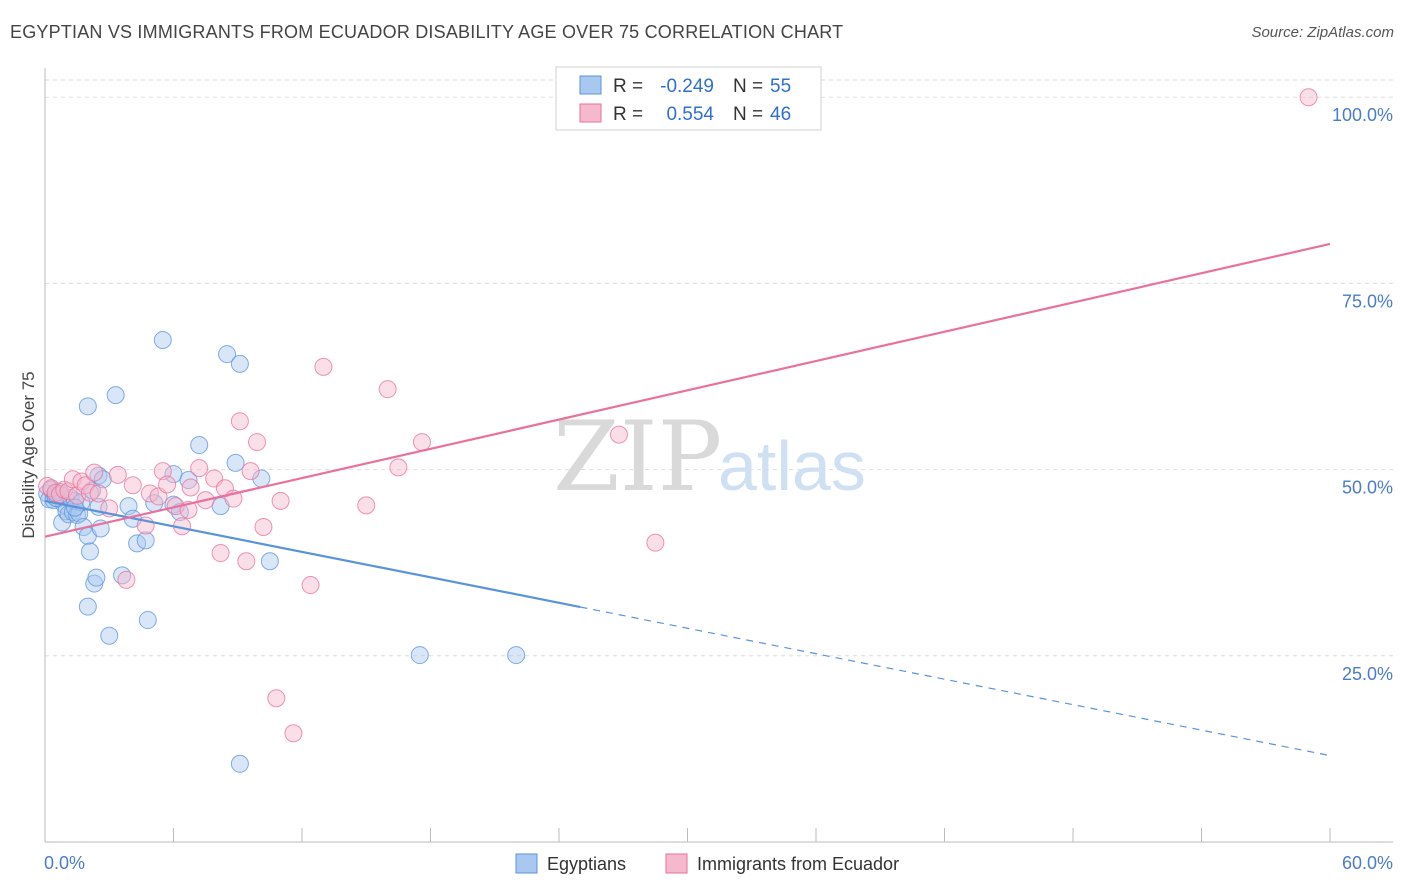  I want to click on legend-n-value: 55, so click(780, 86).